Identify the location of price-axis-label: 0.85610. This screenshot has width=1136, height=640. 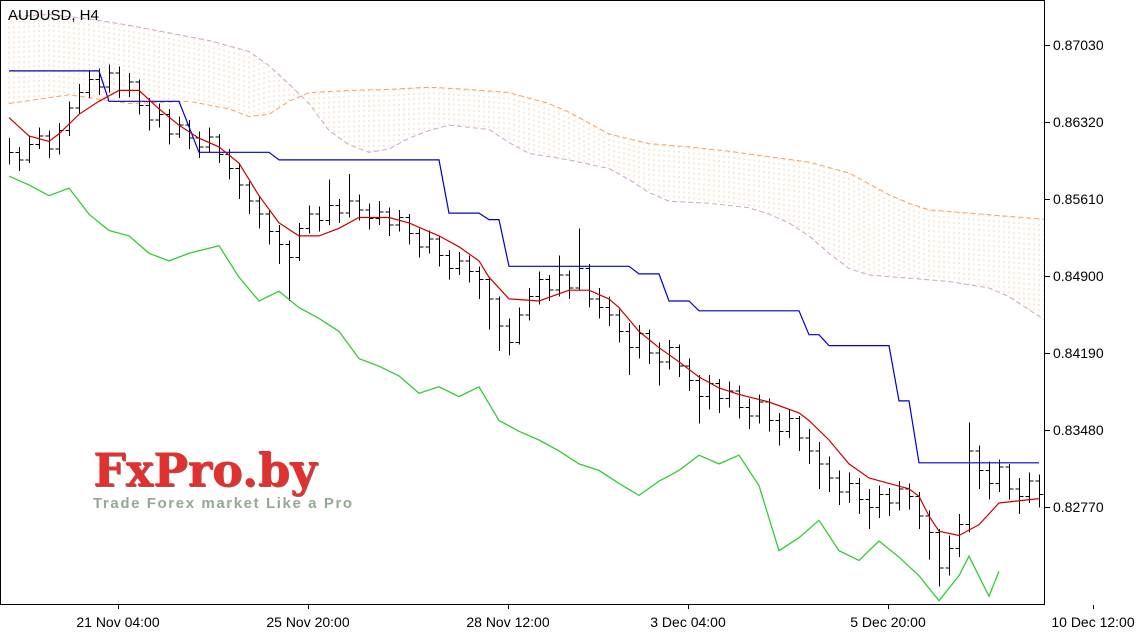
(1078, 199).